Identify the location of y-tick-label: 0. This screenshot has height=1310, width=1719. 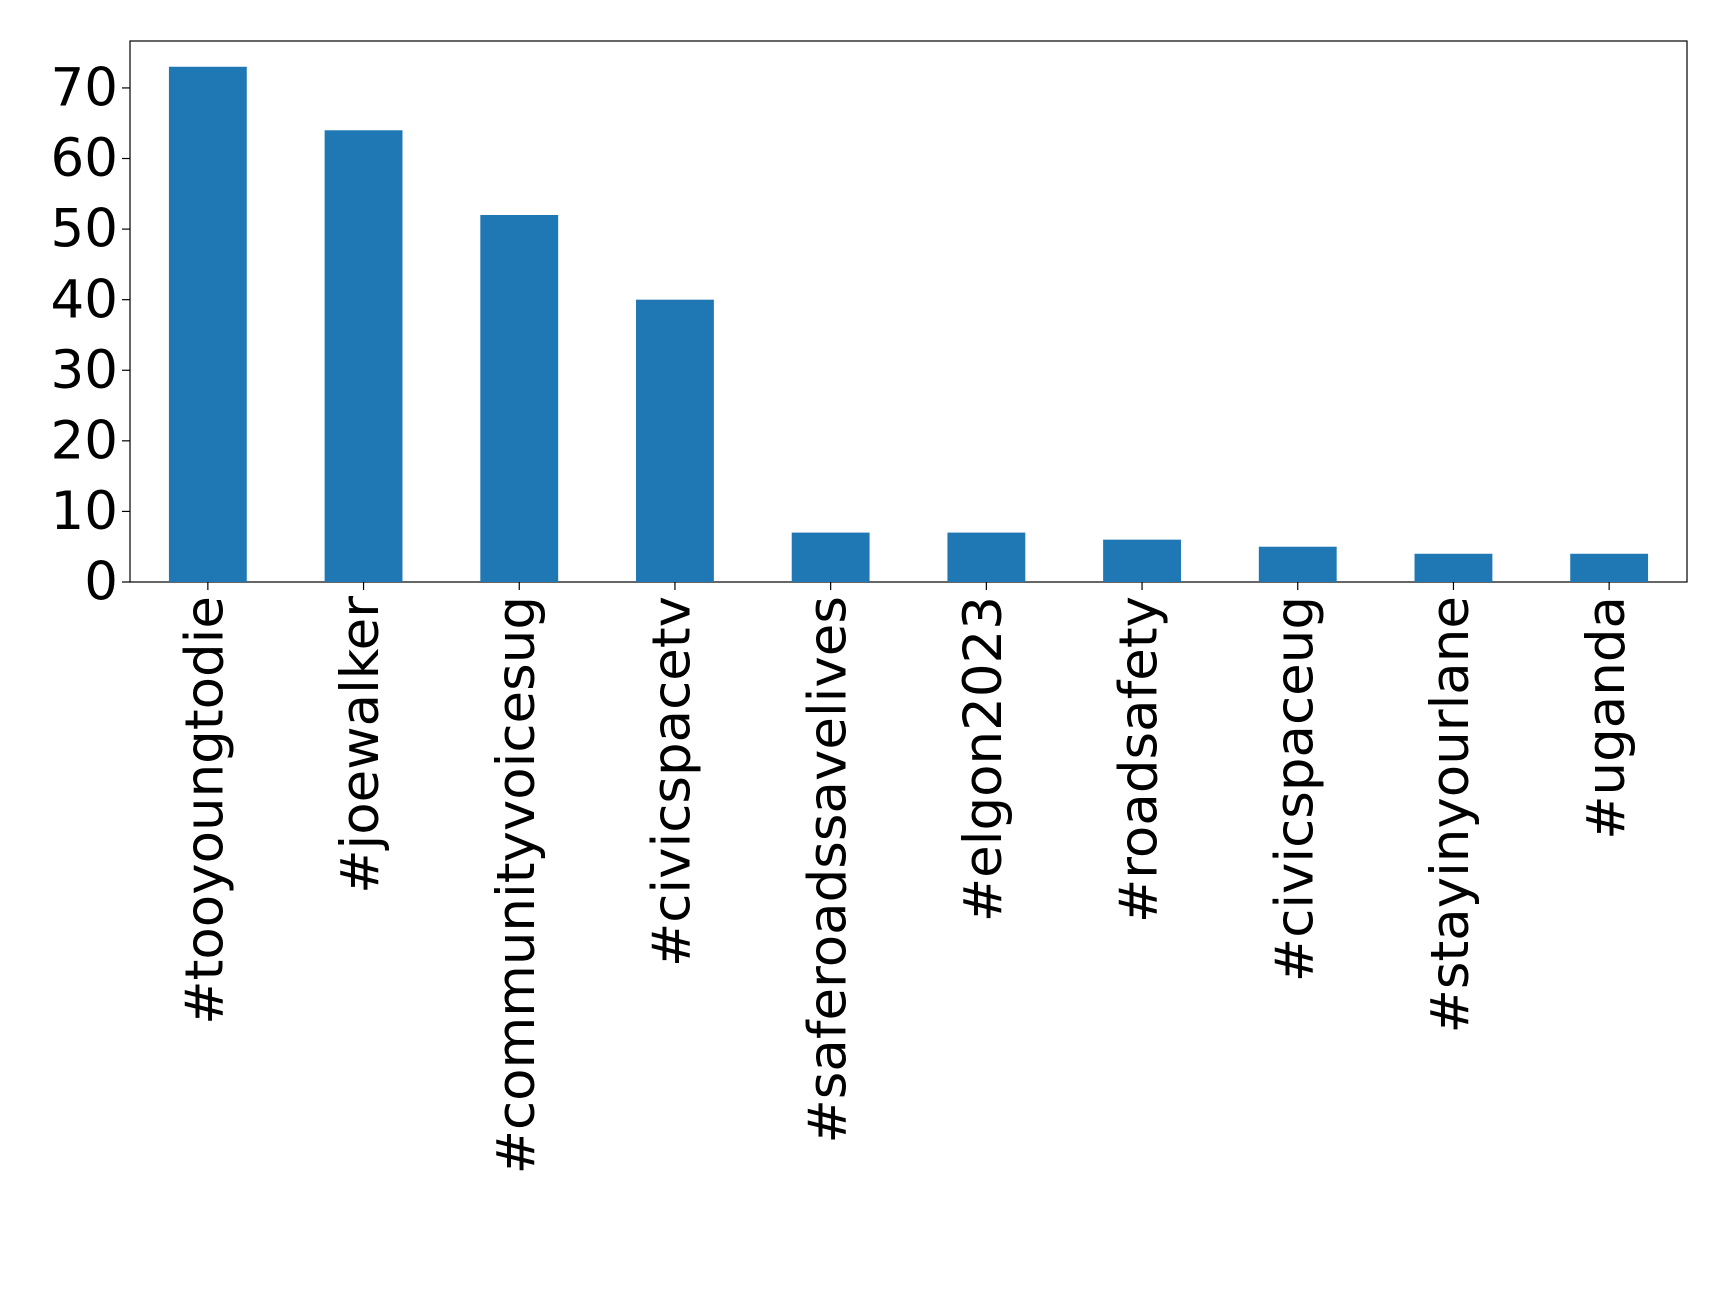
(101, 582).